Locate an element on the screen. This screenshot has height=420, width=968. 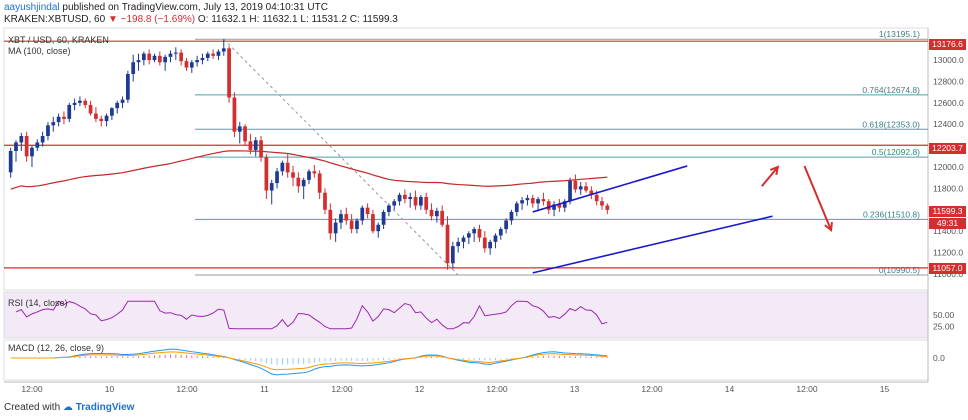
price-tick-label: 11200.0 is located at coordinates (948, 253).